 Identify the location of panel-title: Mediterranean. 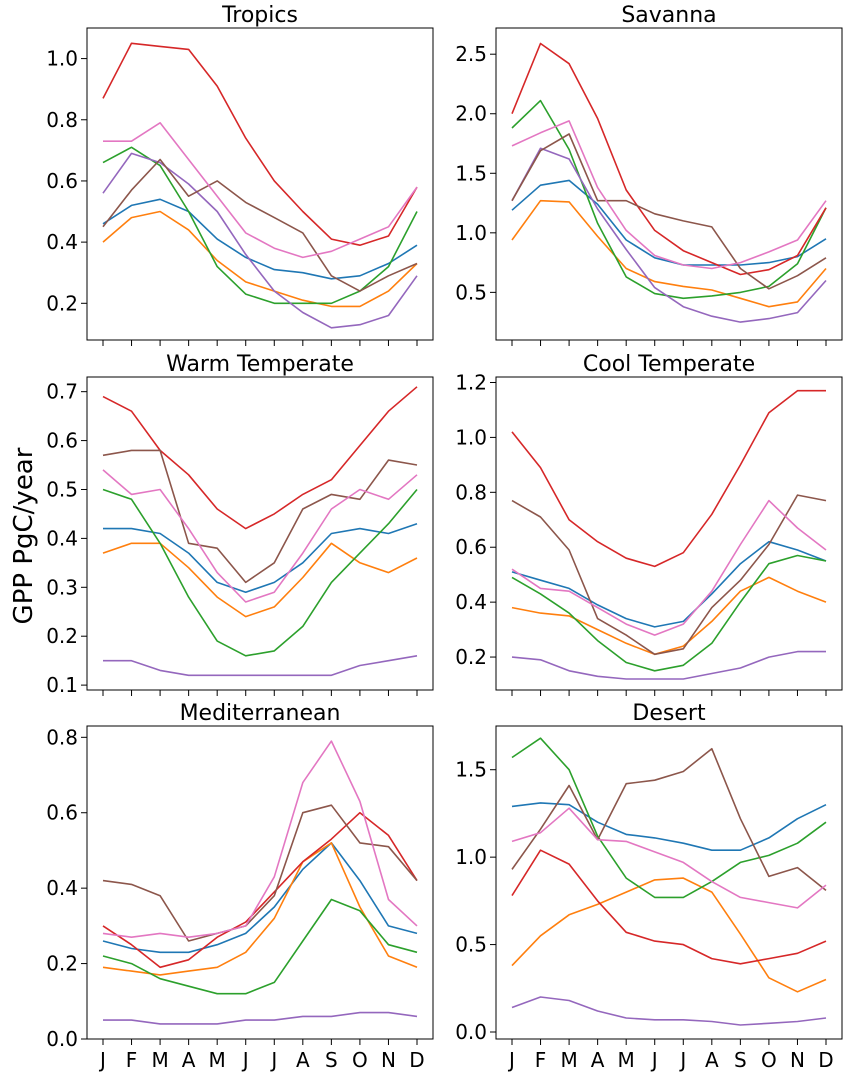
(260, 713).